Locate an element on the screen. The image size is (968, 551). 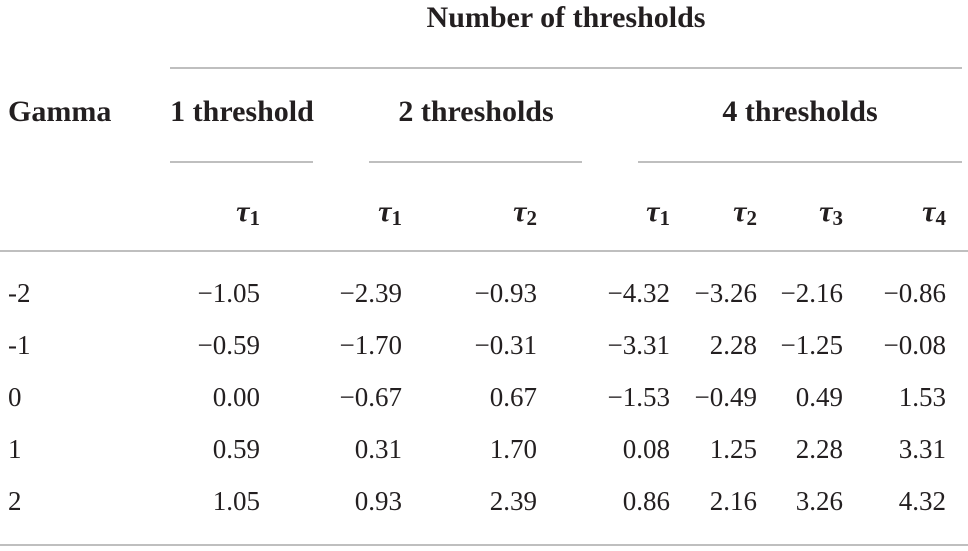
cell: 3.26 is located at coordinates (819, 501).